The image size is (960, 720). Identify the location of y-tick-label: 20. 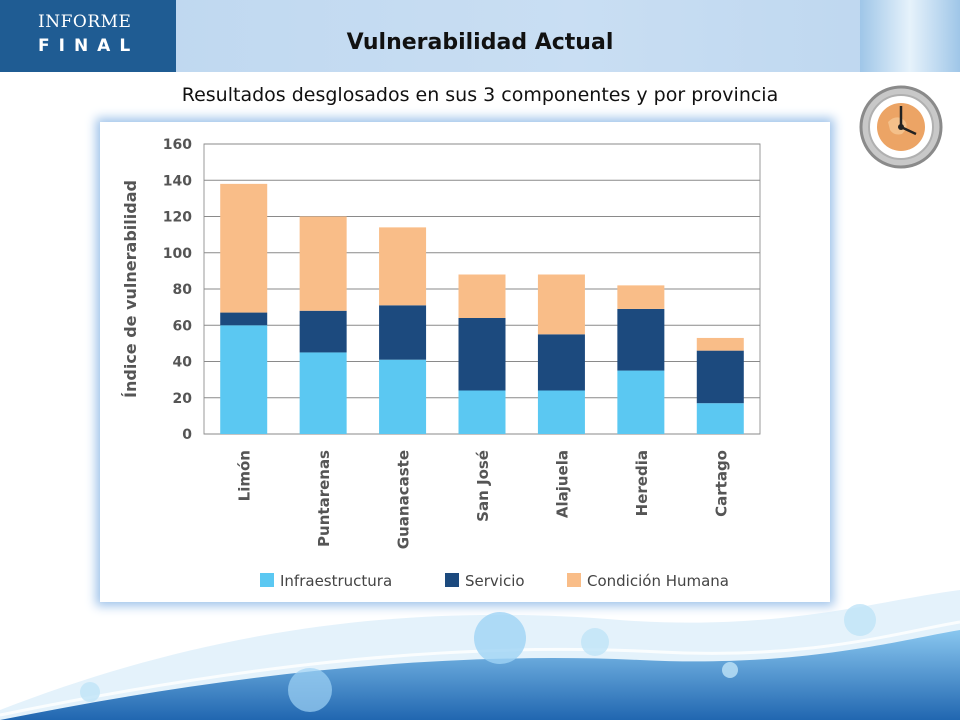
(183, 399).